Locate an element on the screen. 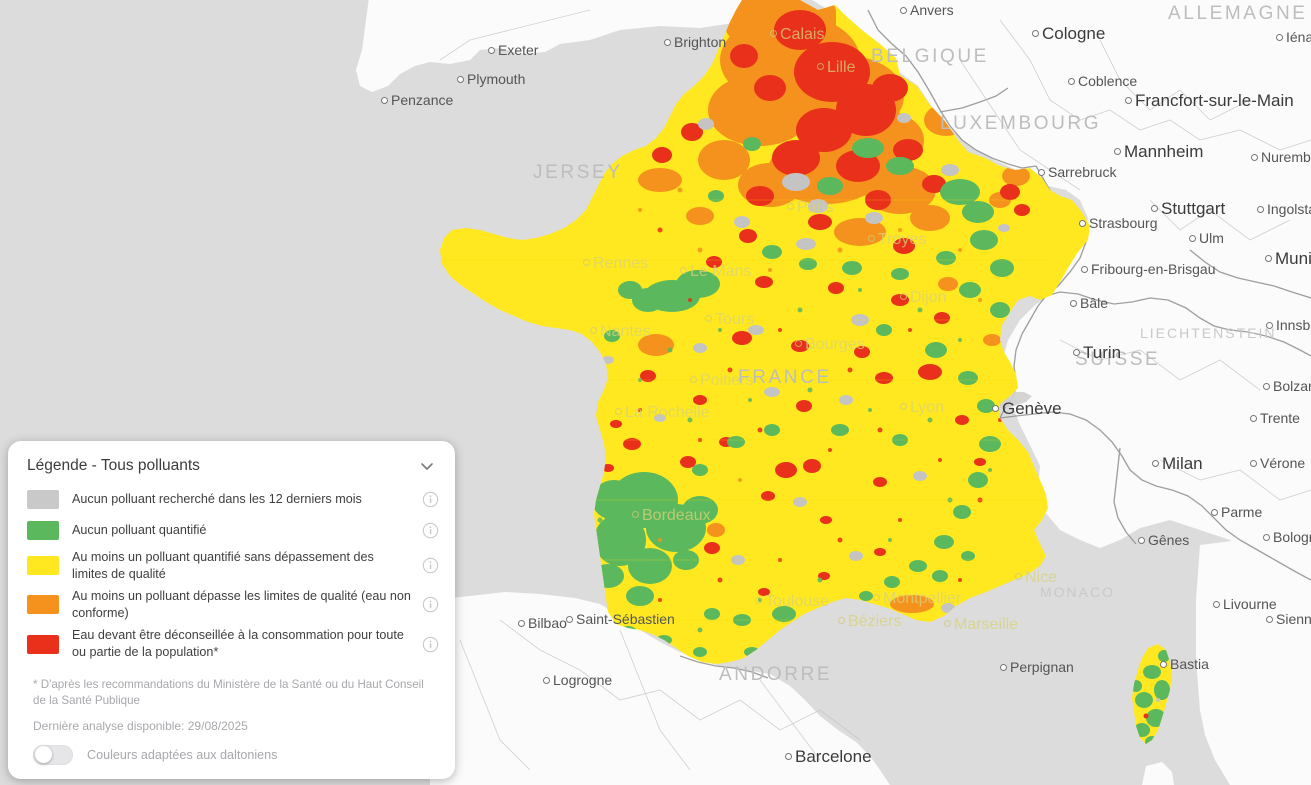 Image resolution: width=1311 pixels, height=785 pixels. legend-item-label: Aucun polluant quantifié is located at coordinates (139, 530).